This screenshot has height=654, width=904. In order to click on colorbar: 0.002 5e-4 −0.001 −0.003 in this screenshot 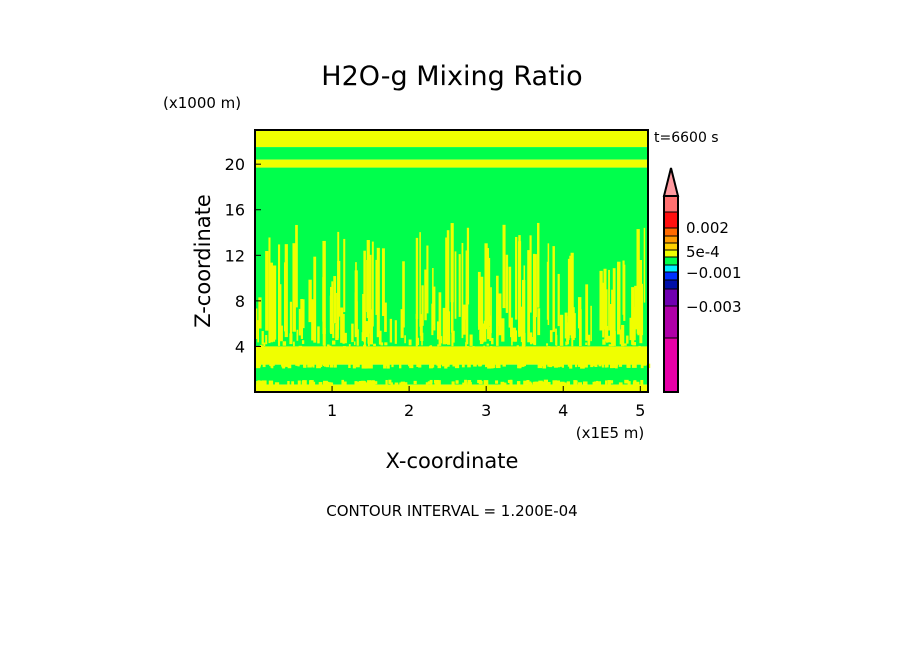, I will do `click(702, 280)`.